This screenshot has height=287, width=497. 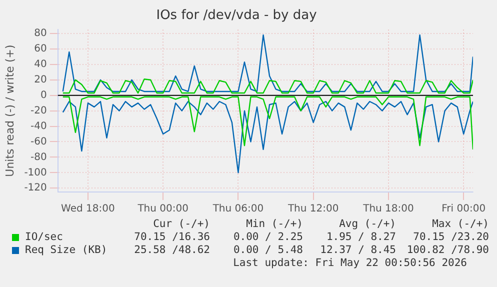 I want to click on y-tick-label: 80, so click(x=40, y=34).